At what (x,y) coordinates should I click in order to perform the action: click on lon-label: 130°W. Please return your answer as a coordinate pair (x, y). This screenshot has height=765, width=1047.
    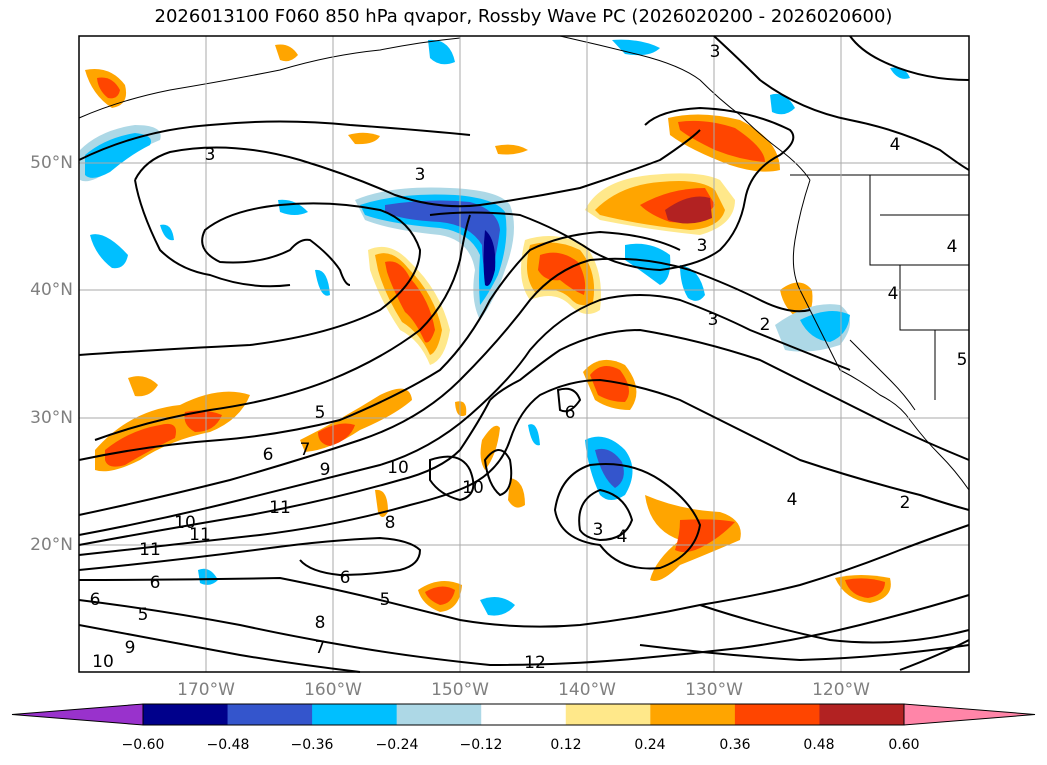
    Looking at the image, I should click on (714, 690).